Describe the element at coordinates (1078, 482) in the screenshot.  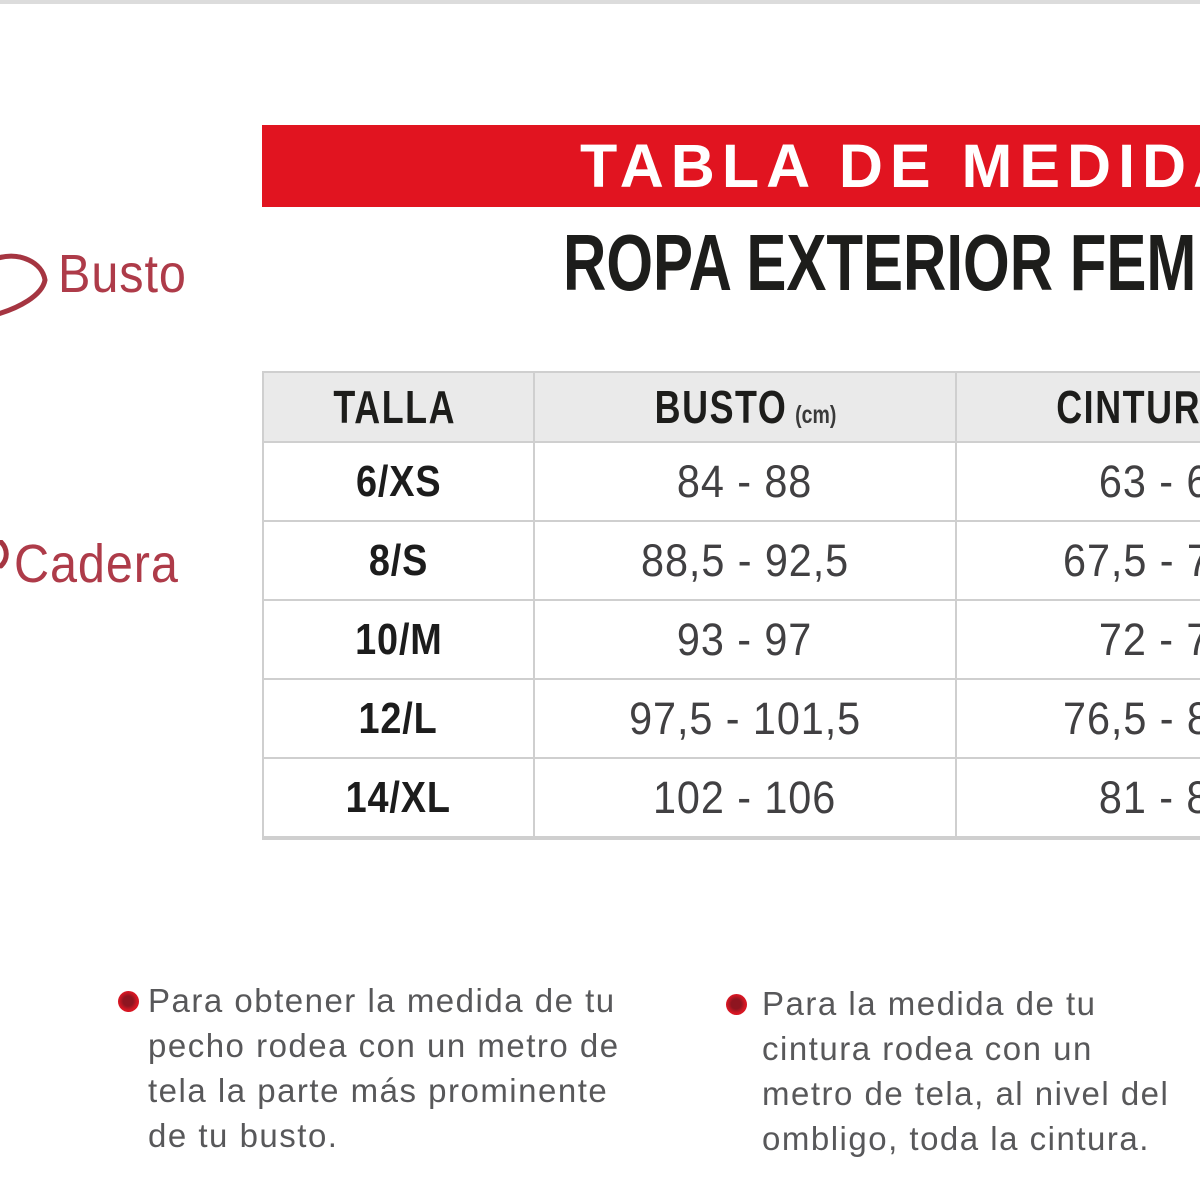
I see `cell-cintura-row1: 63 - 67` at that location.